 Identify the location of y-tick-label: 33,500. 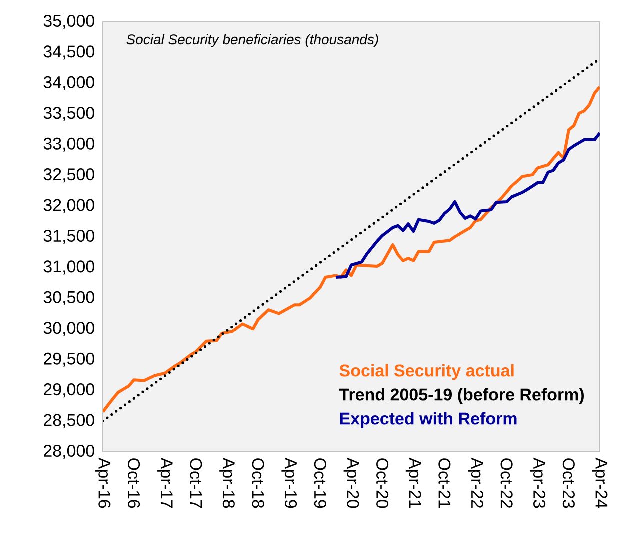
(69, 114).